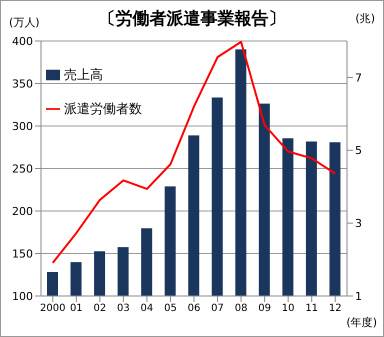  I want to click on y-tick-label: 150, so click(22, 253).